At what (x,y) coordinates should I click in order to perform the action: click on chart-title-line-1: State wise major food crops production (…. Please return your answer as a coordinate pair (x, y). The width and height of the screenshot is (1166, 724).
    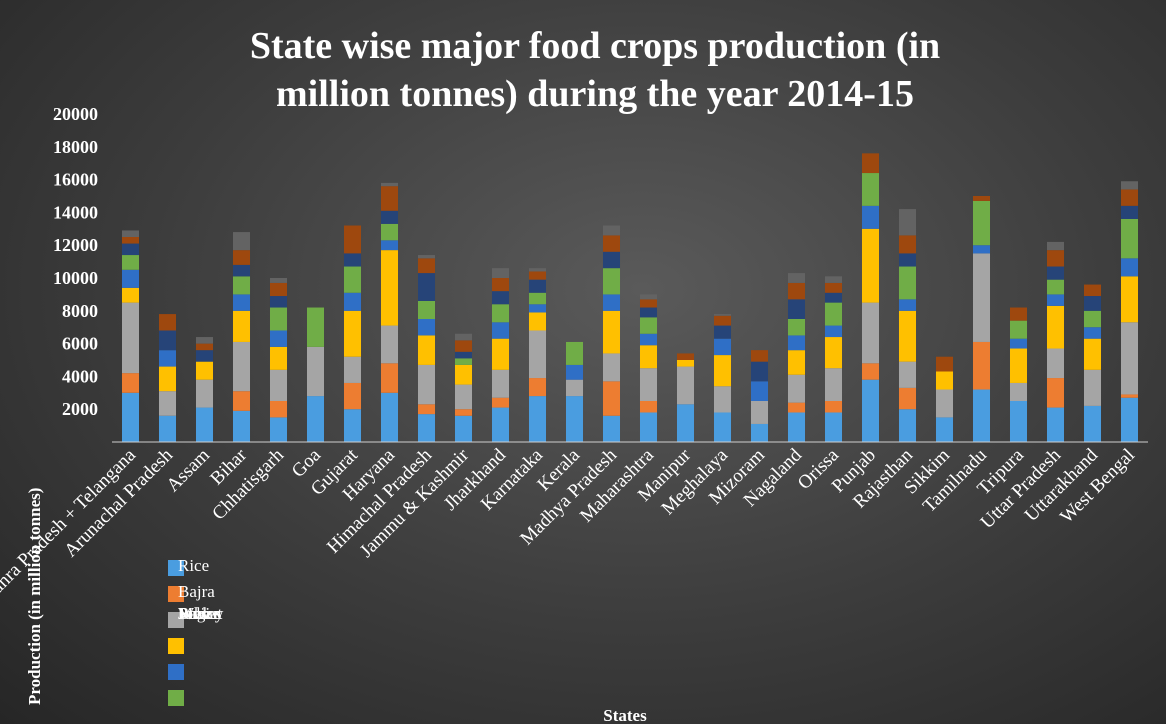
    Looking at the image, I should click on (595, 46).